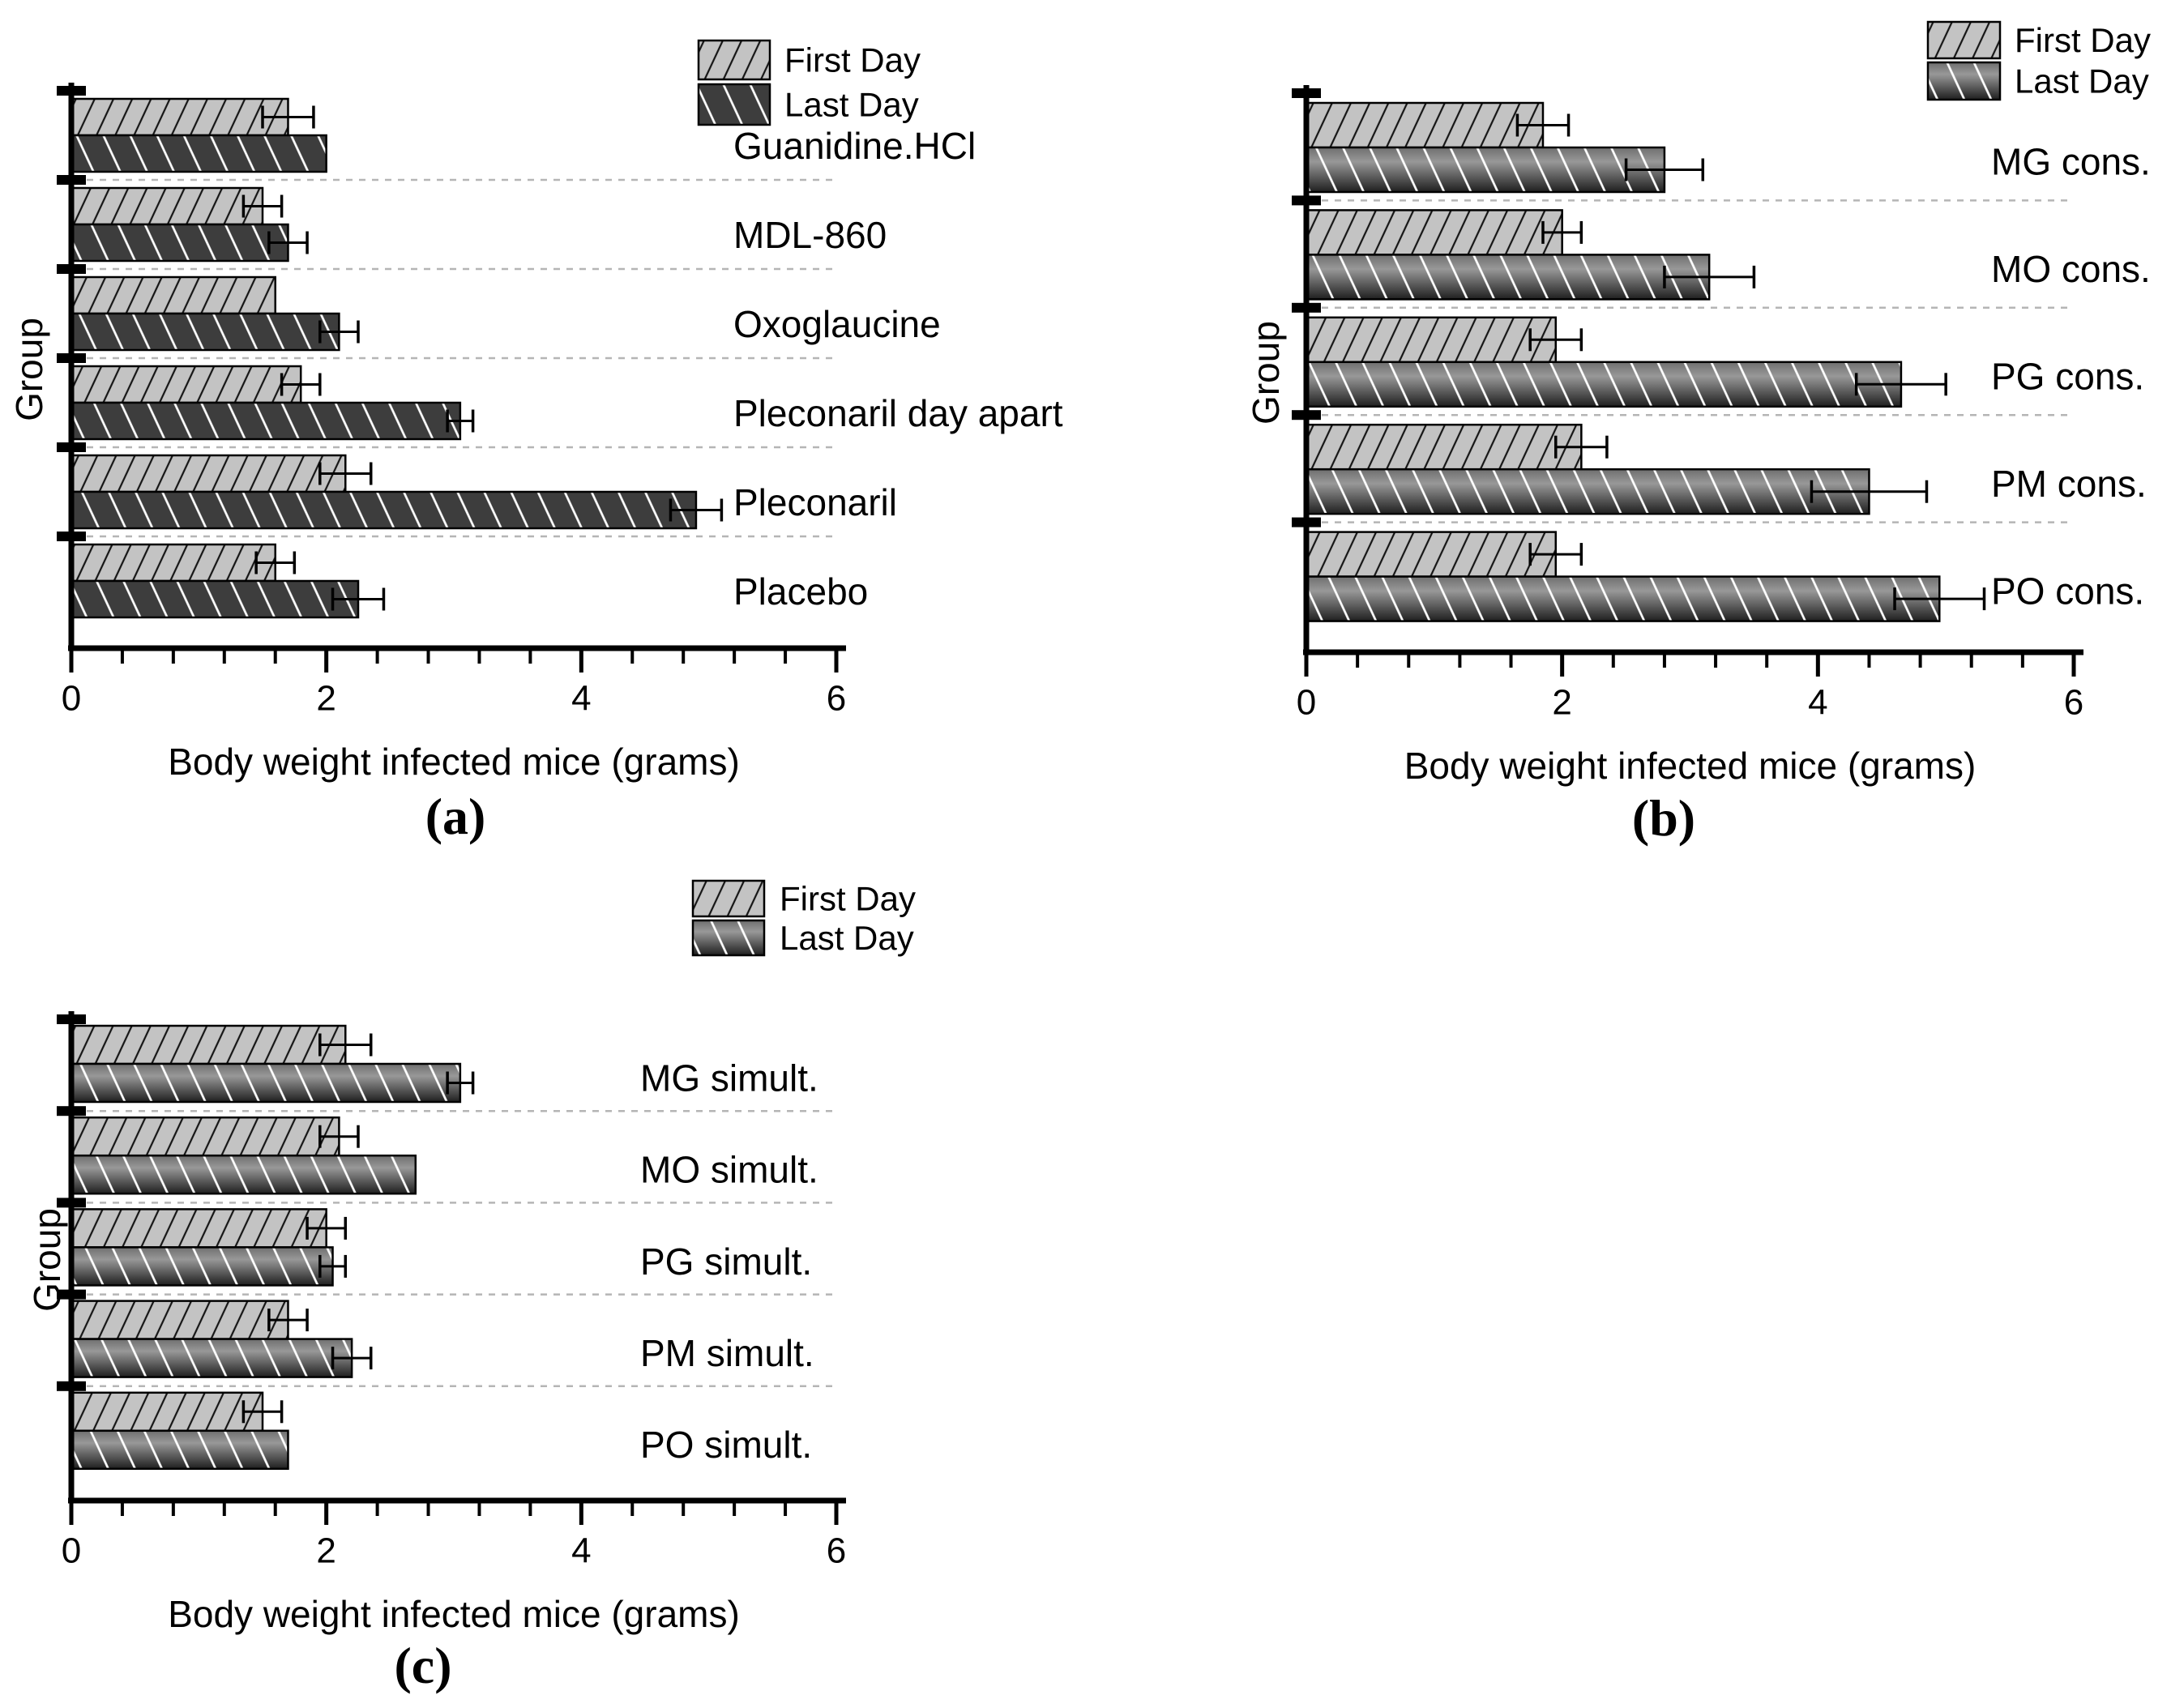  Describe the element at coordinates (455, 816) in the screenshot. I see `caption-a: (a)` at that location.